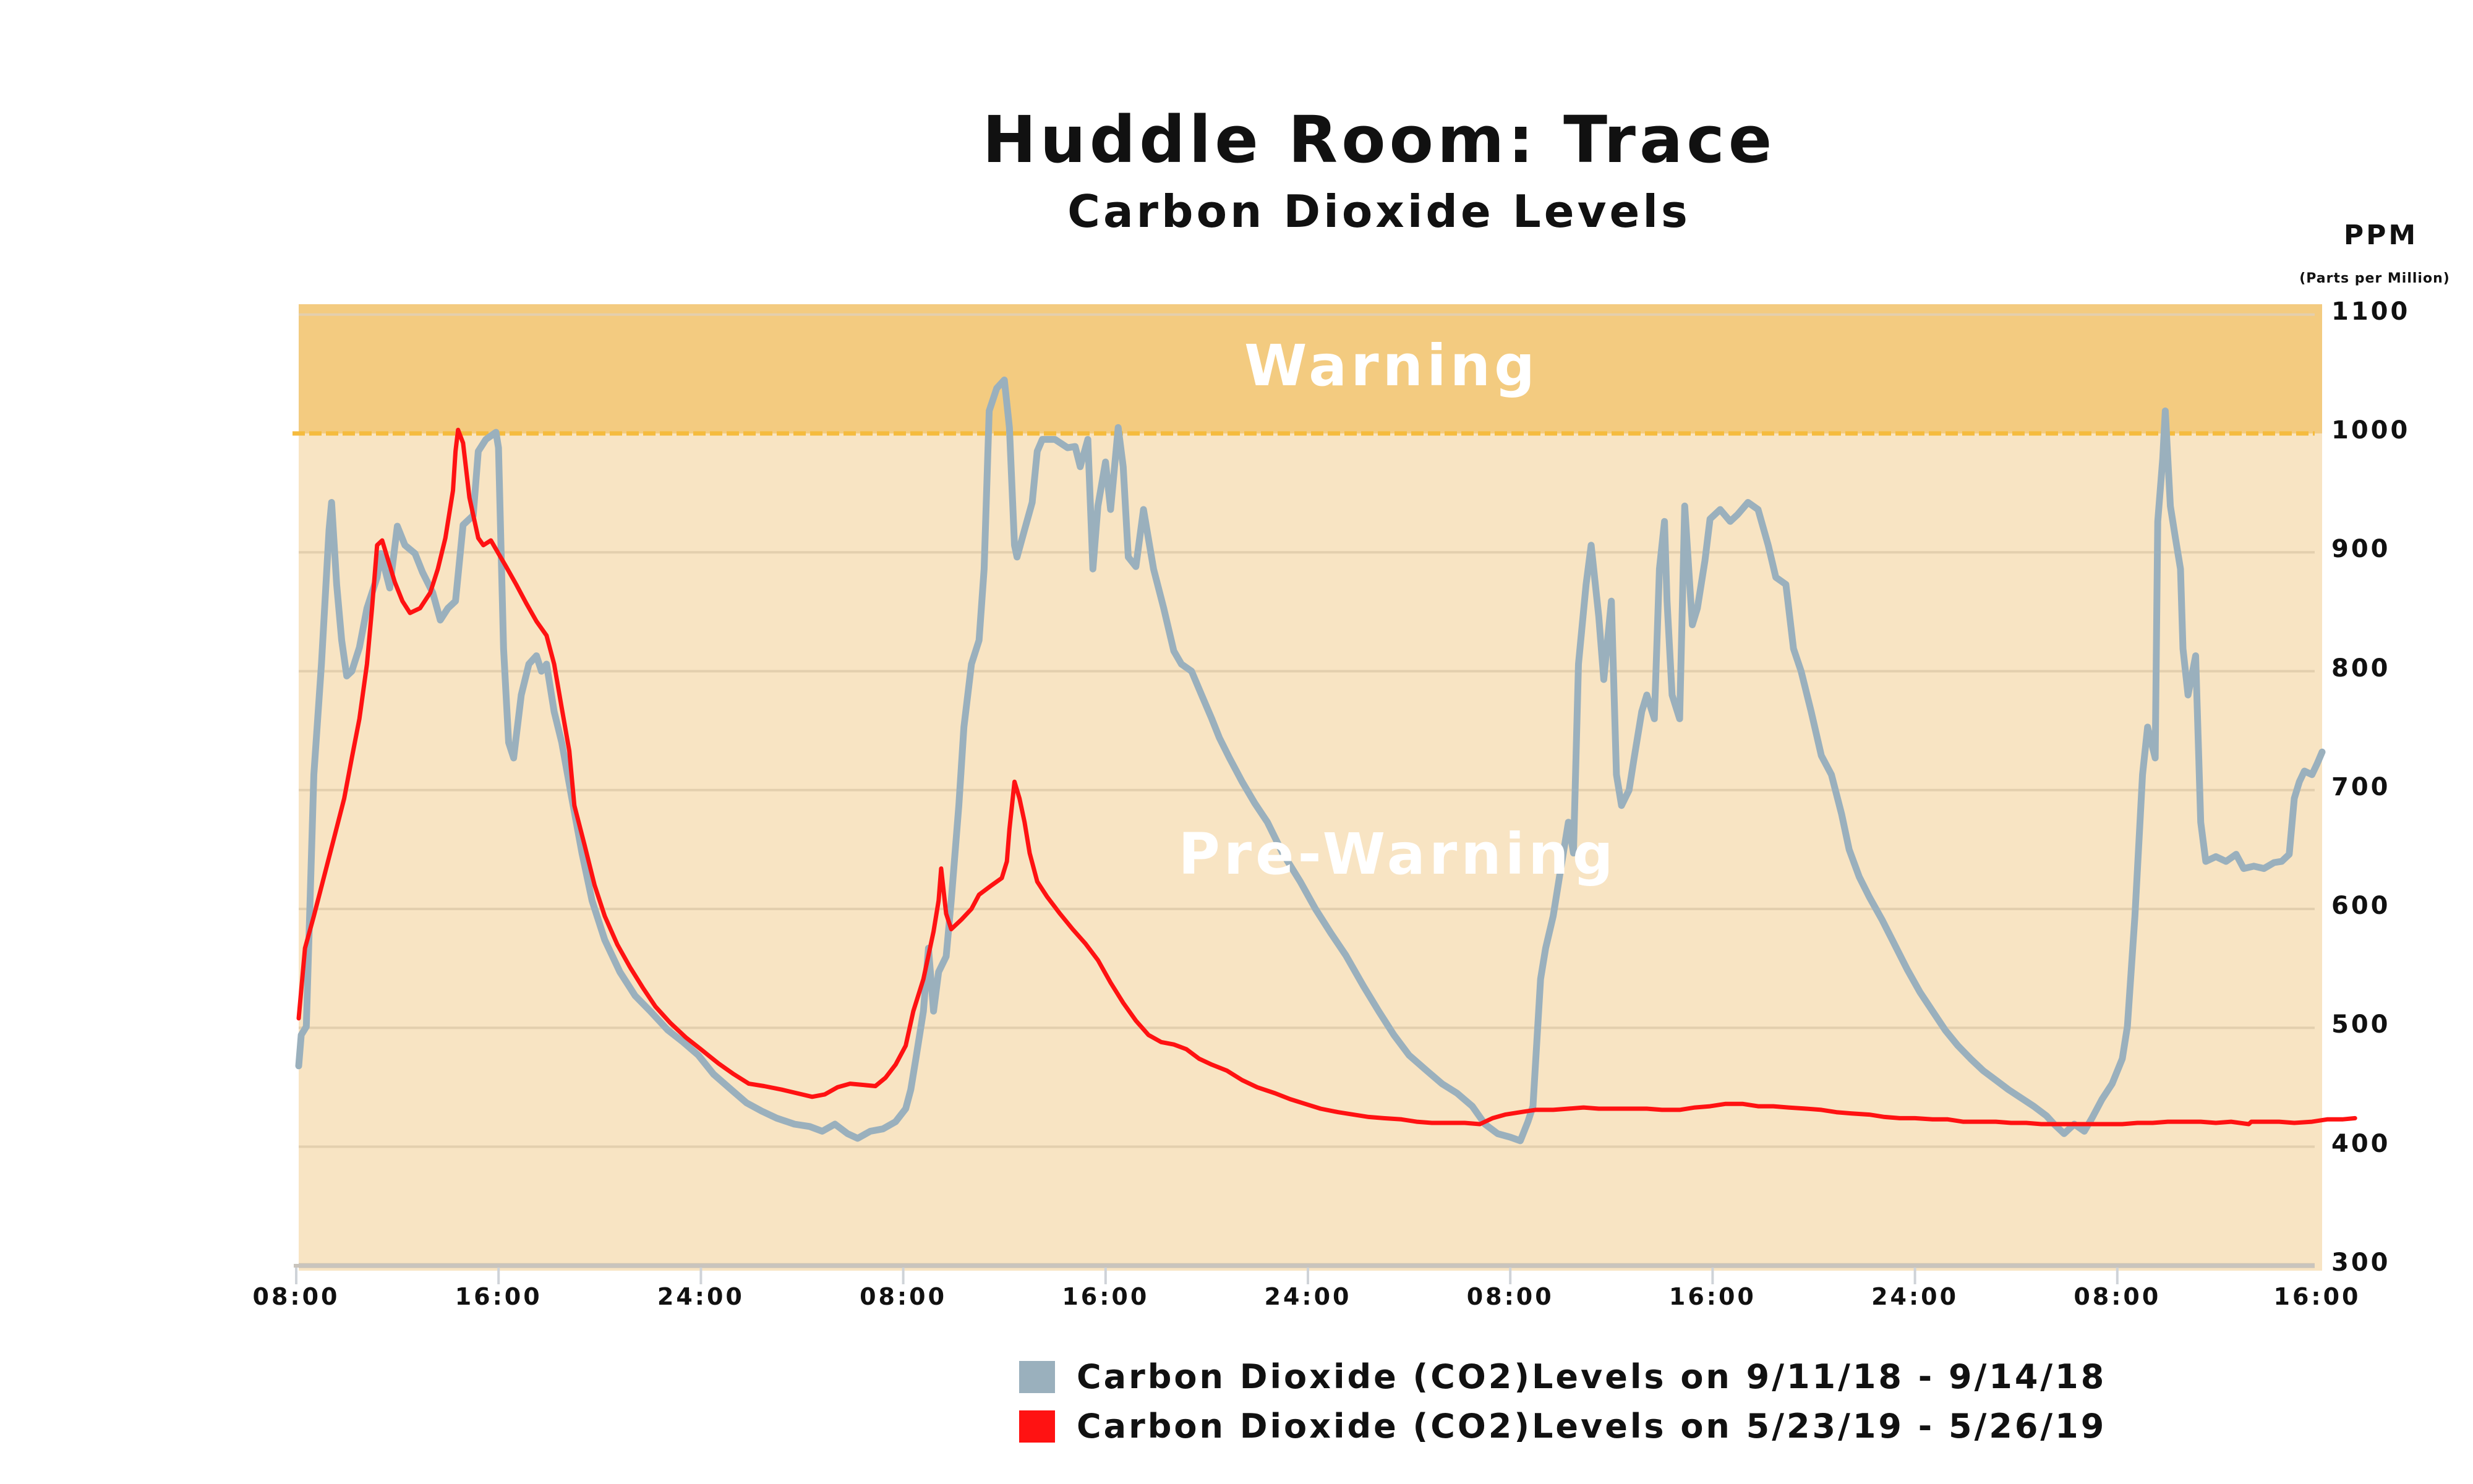 The height and width of the screenshot is (1484, 2473). I want to click on warning-zone, so click(1310, 368).